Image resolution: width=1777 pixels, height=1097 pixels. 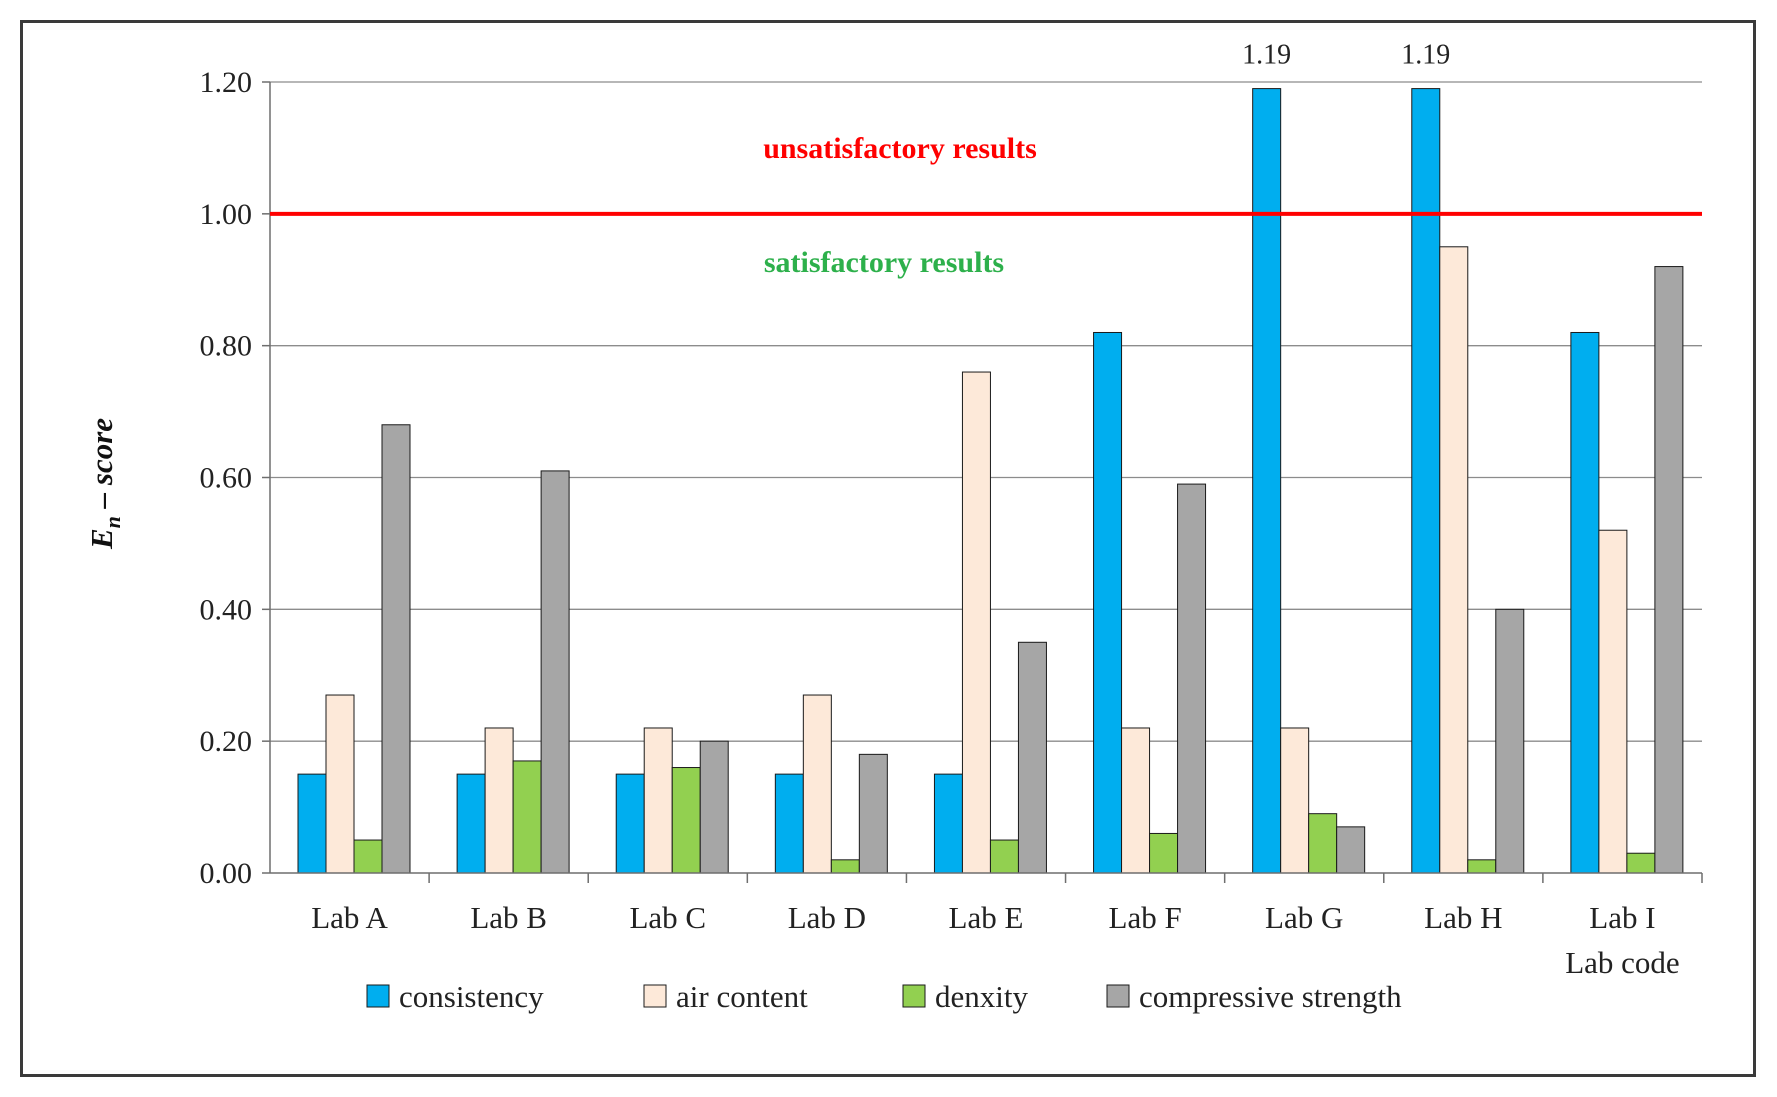 I want to click on data-labels: 1.19 1.19, so click(x=1346, y=55).